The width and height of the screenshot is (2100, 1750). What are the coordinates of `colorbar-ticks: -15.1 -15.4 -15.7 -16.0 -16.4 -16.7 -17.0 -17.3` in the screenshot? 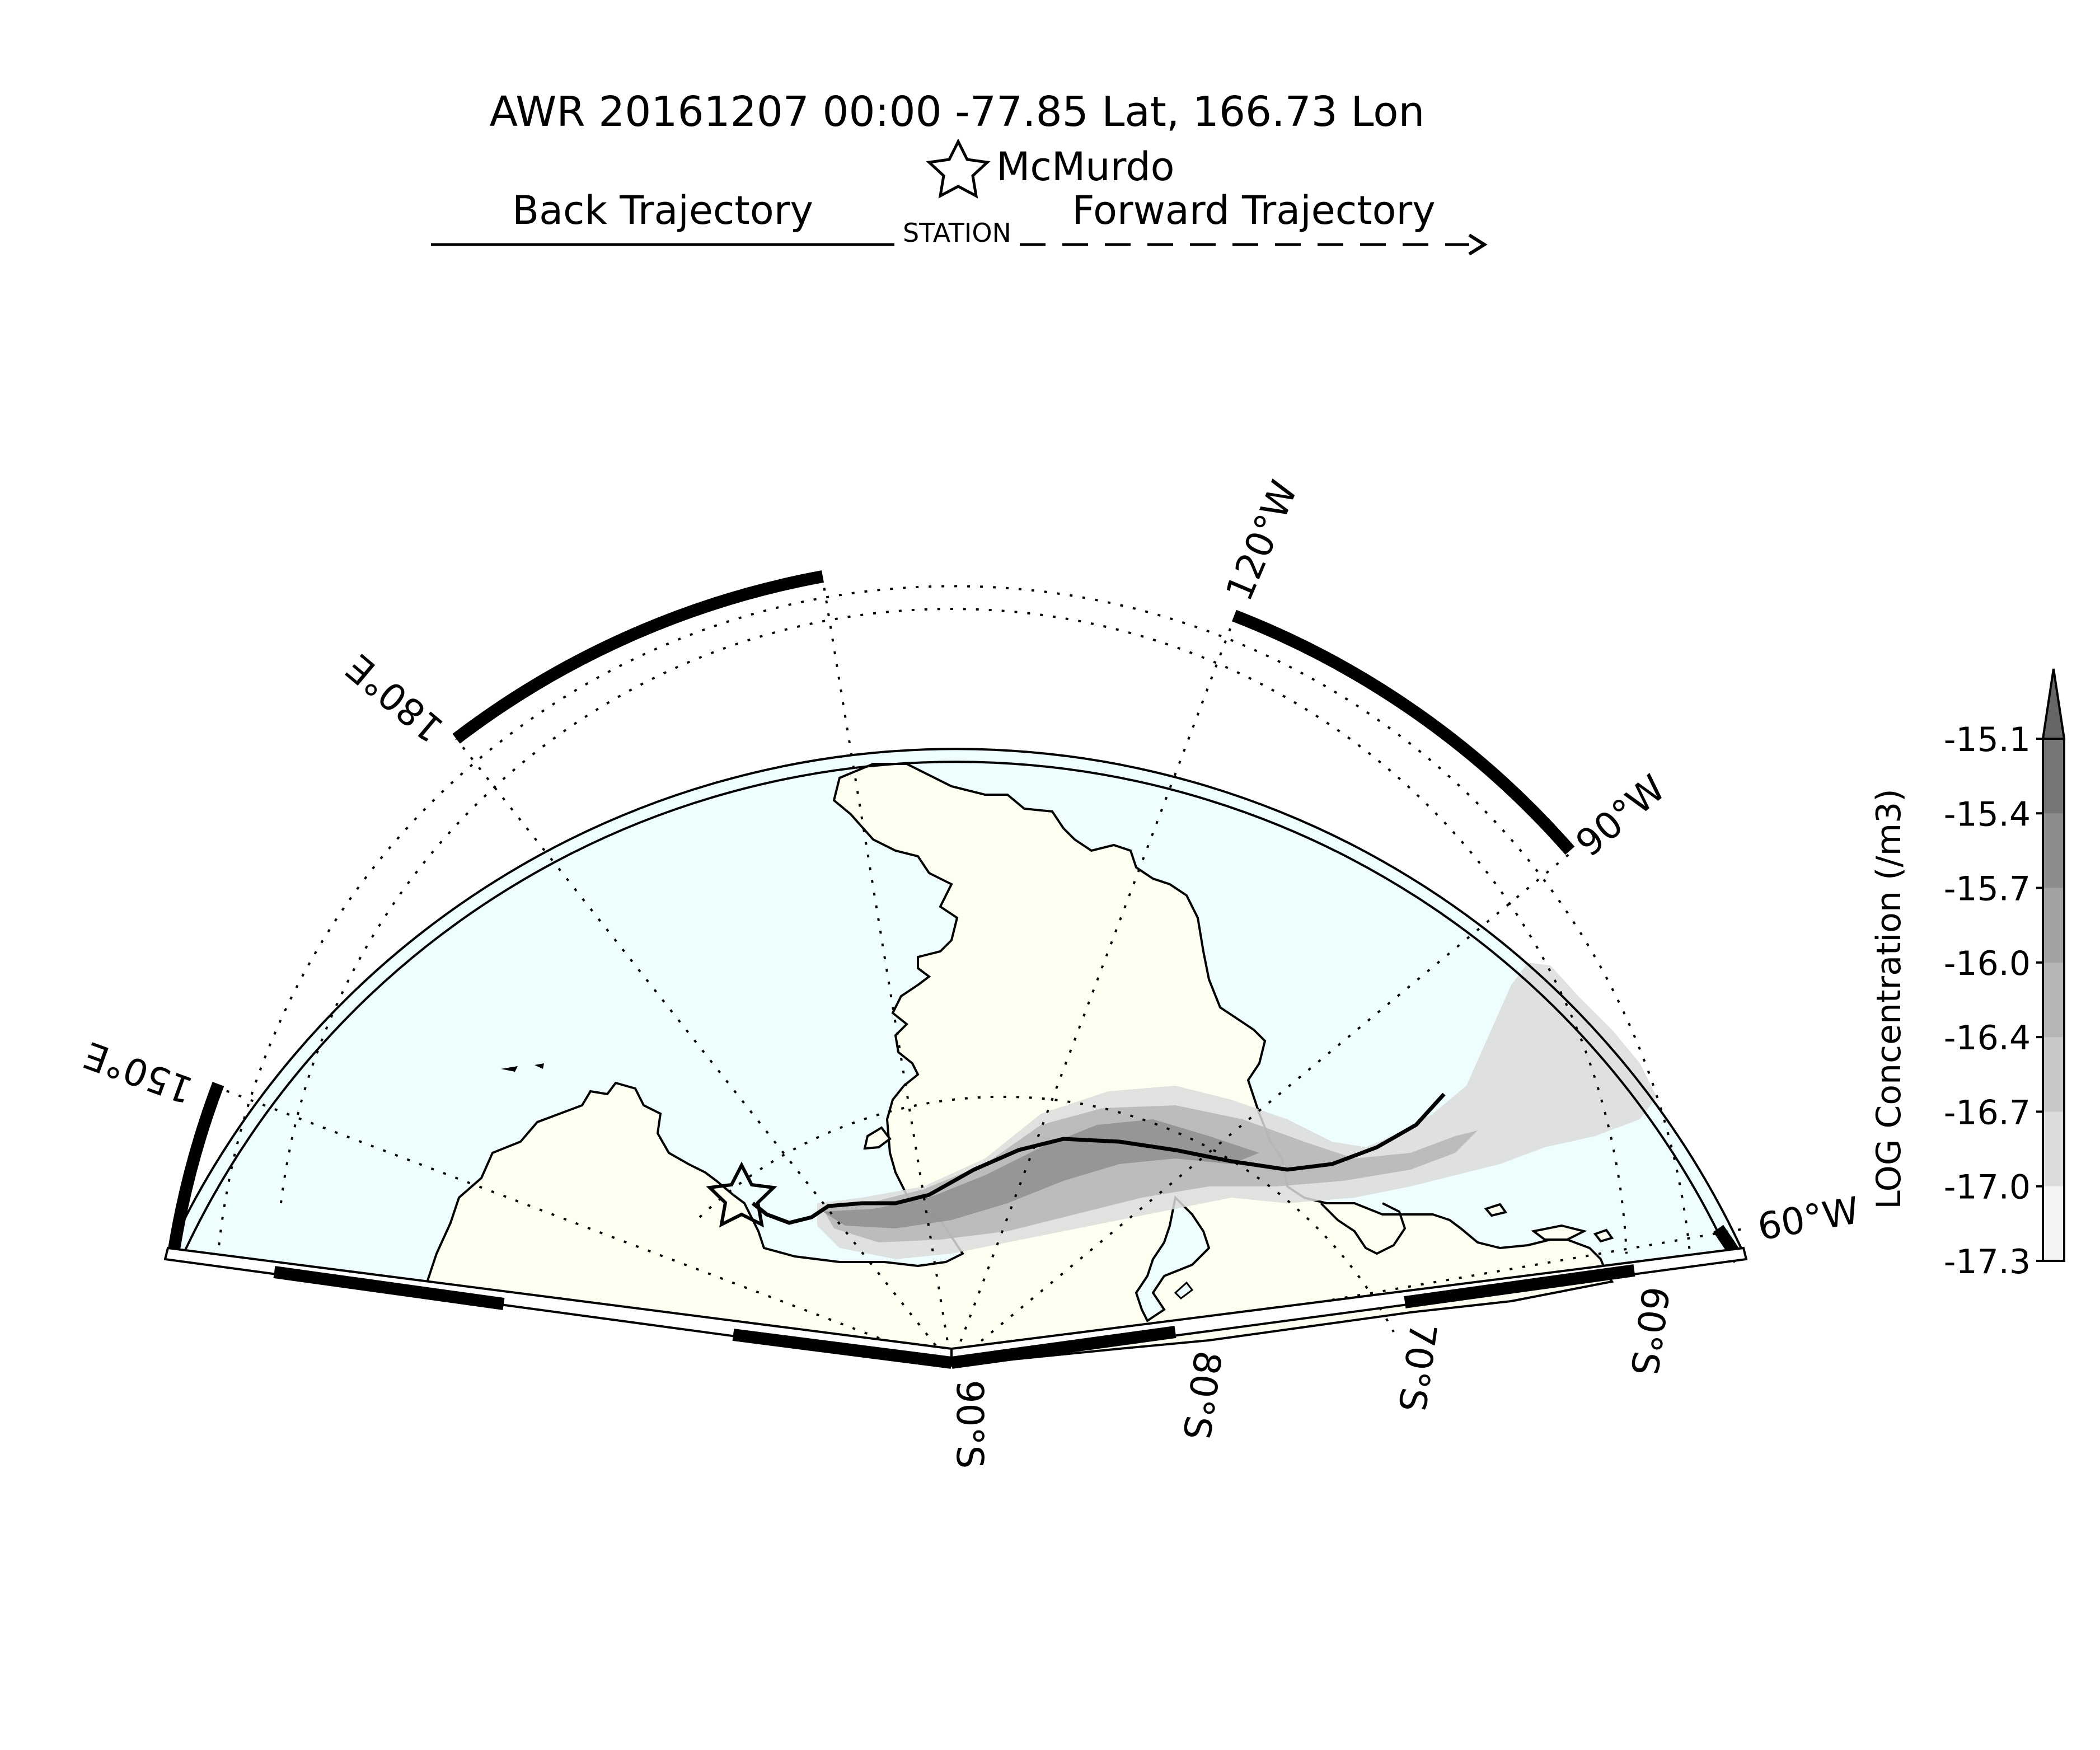 It's located at (1993, 1001).